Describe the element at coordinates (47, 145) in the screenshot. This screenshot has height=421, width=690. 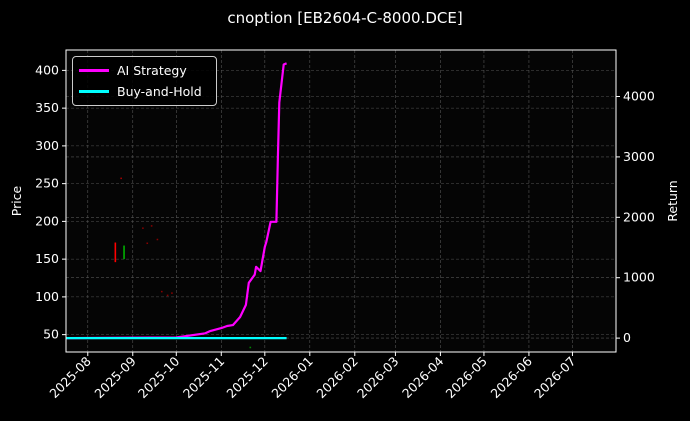
I see `y-tick-label-left: 300` at that location.